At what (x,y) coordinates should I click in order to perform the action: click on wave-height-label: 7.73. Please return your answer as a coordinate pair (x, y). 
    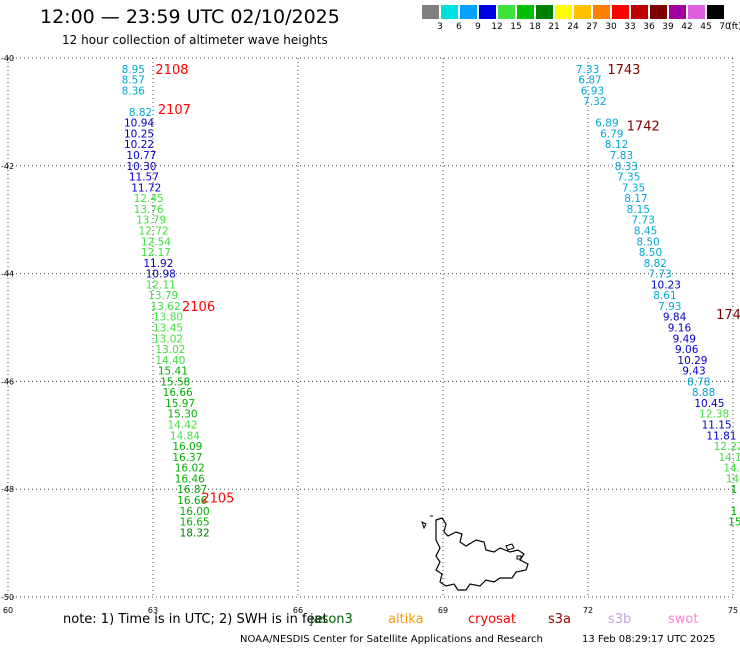
    Looking at the image, I should click on (643, 221).